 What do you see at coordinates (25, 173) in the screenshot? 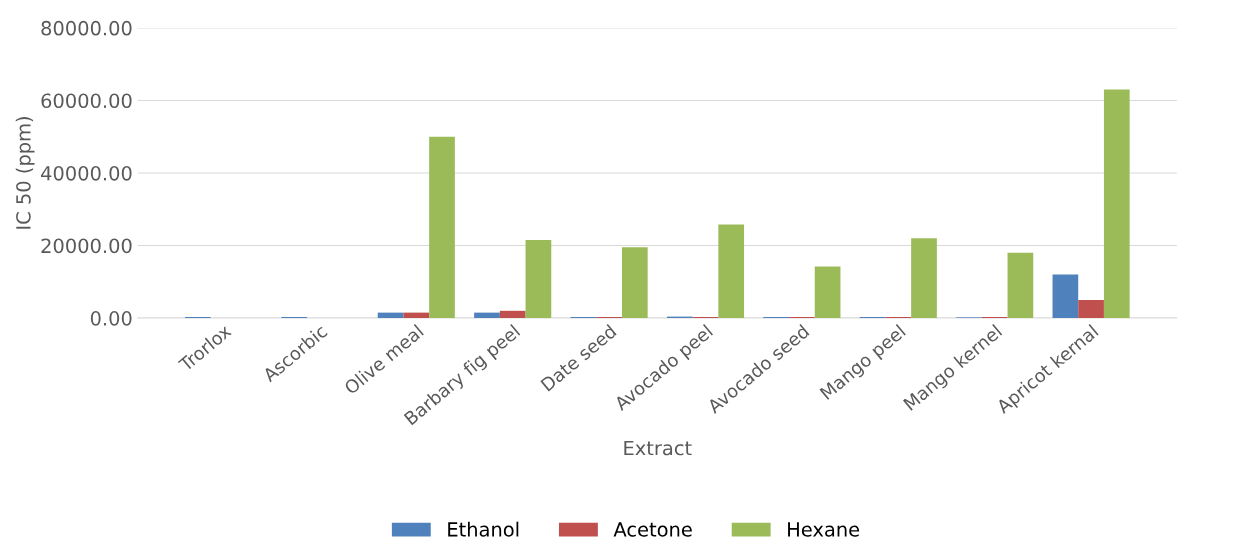
I see `y-axis-title: IC 50 (ppm)` at bounding box center [25, 173].